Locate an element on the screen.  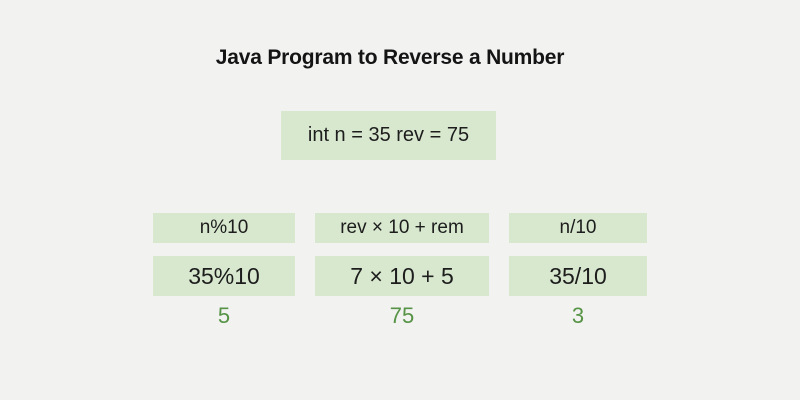
substitution-box: 35/10 is located at coordinates (578, 276).